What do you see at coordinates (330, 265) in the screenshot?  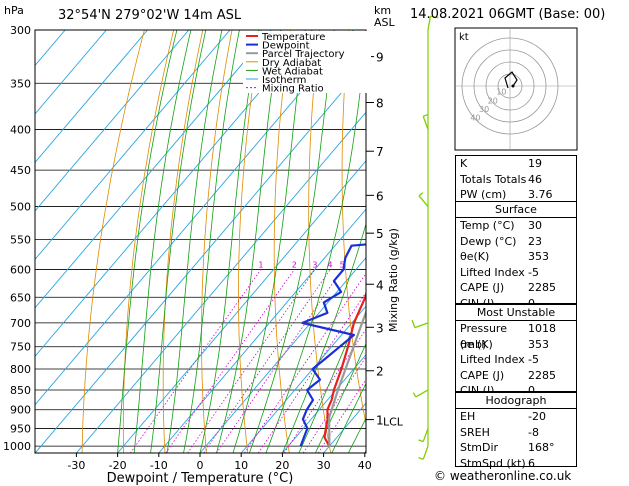 I see `mixing-ratio-label: 4` at bounding box center [330, 265].